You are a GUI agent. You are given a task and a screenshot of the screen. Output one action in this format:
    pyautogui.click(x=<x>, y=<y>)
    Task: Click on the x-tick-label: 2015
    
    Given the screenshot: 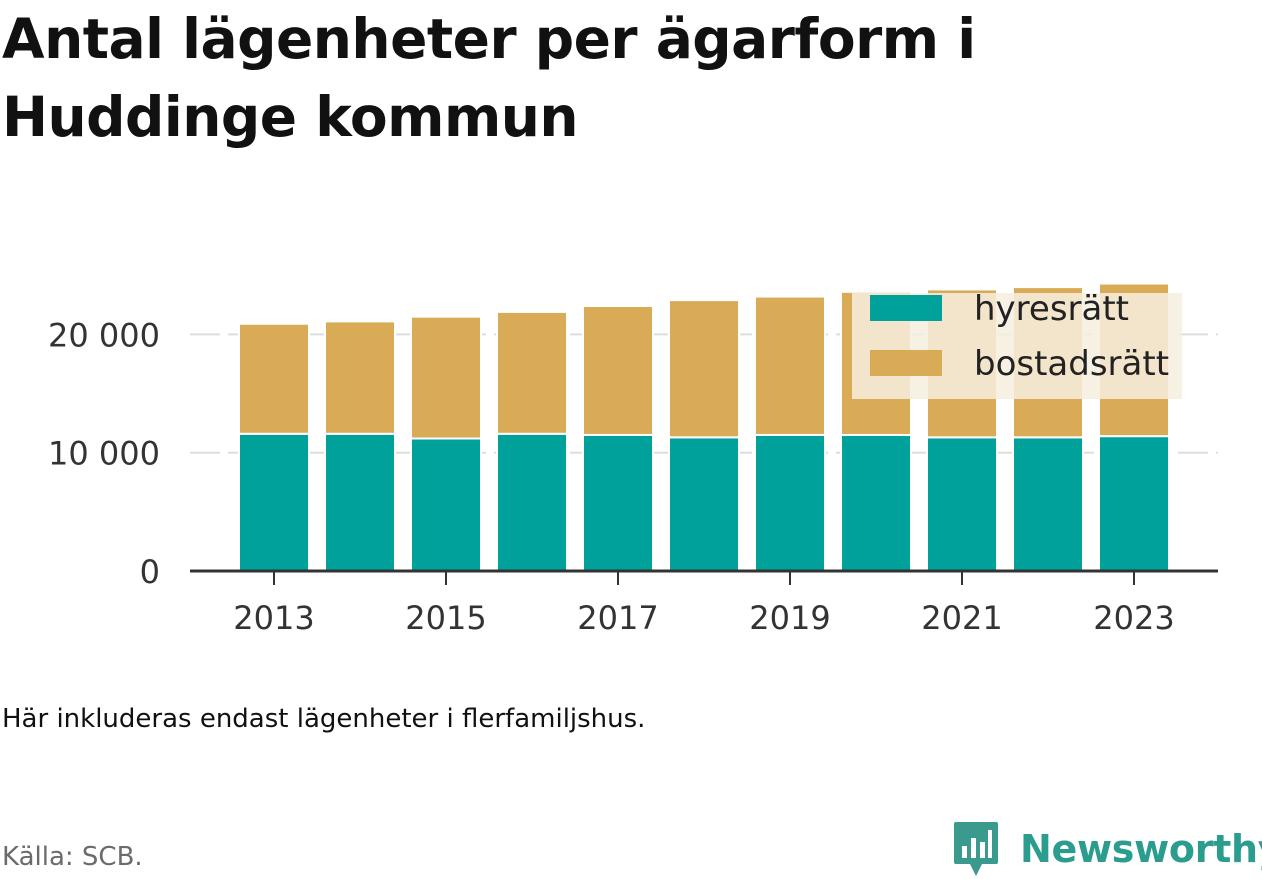 What is the action you would take?
    pyautogui.click(x=445, y=618)
    